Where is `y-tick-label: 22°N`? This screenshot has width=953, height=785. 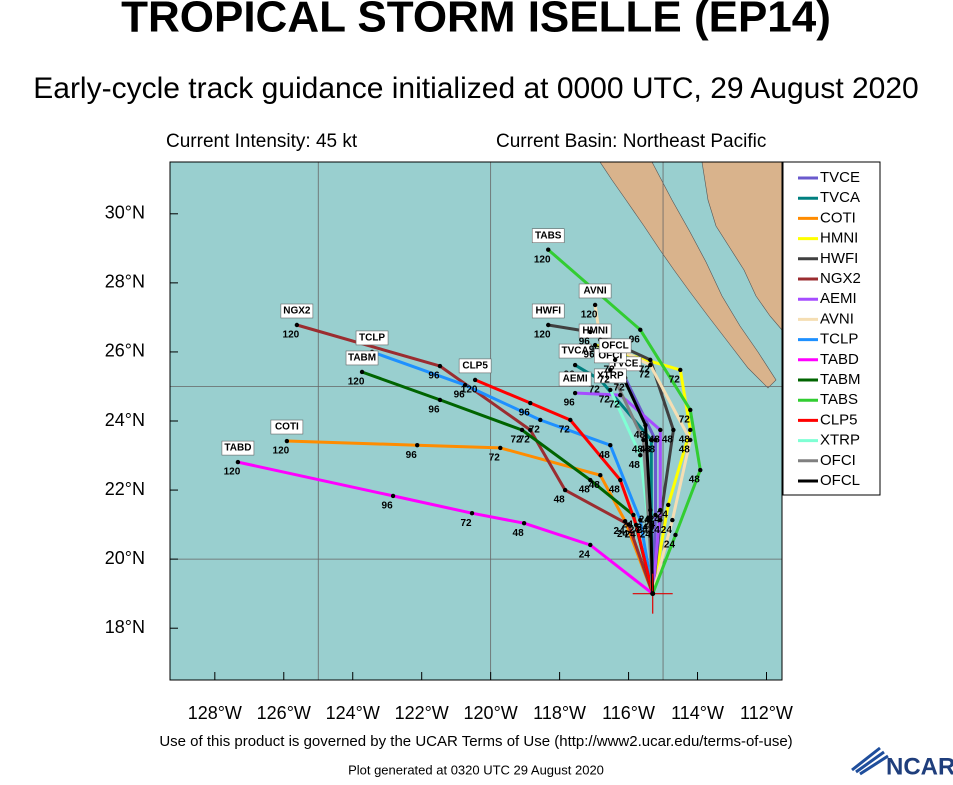
y-tick-label: 22°N is located at coordinates (125, 489).